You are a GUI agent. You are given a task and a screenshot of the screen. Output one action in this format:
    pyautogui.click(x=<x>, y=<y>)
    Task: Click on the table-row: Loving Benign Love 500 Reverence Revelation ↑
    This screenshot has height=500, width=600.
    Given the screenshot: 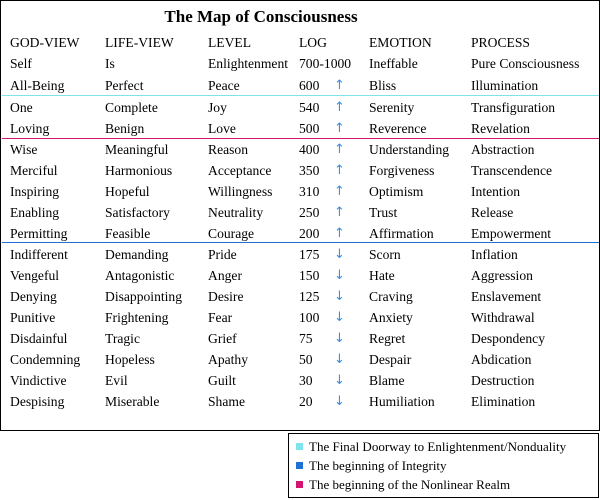 What is the action you would take?
    pyautogui.click(x=300, y=128)
    